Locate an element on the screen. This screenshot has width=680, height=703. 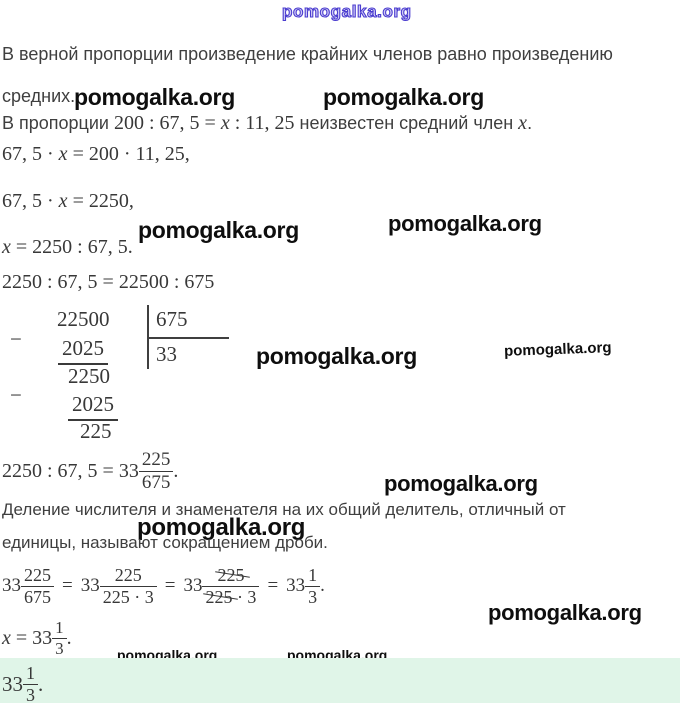
equation-2: 67, 5 · x = 2250, is located at coordinates (68, 201).